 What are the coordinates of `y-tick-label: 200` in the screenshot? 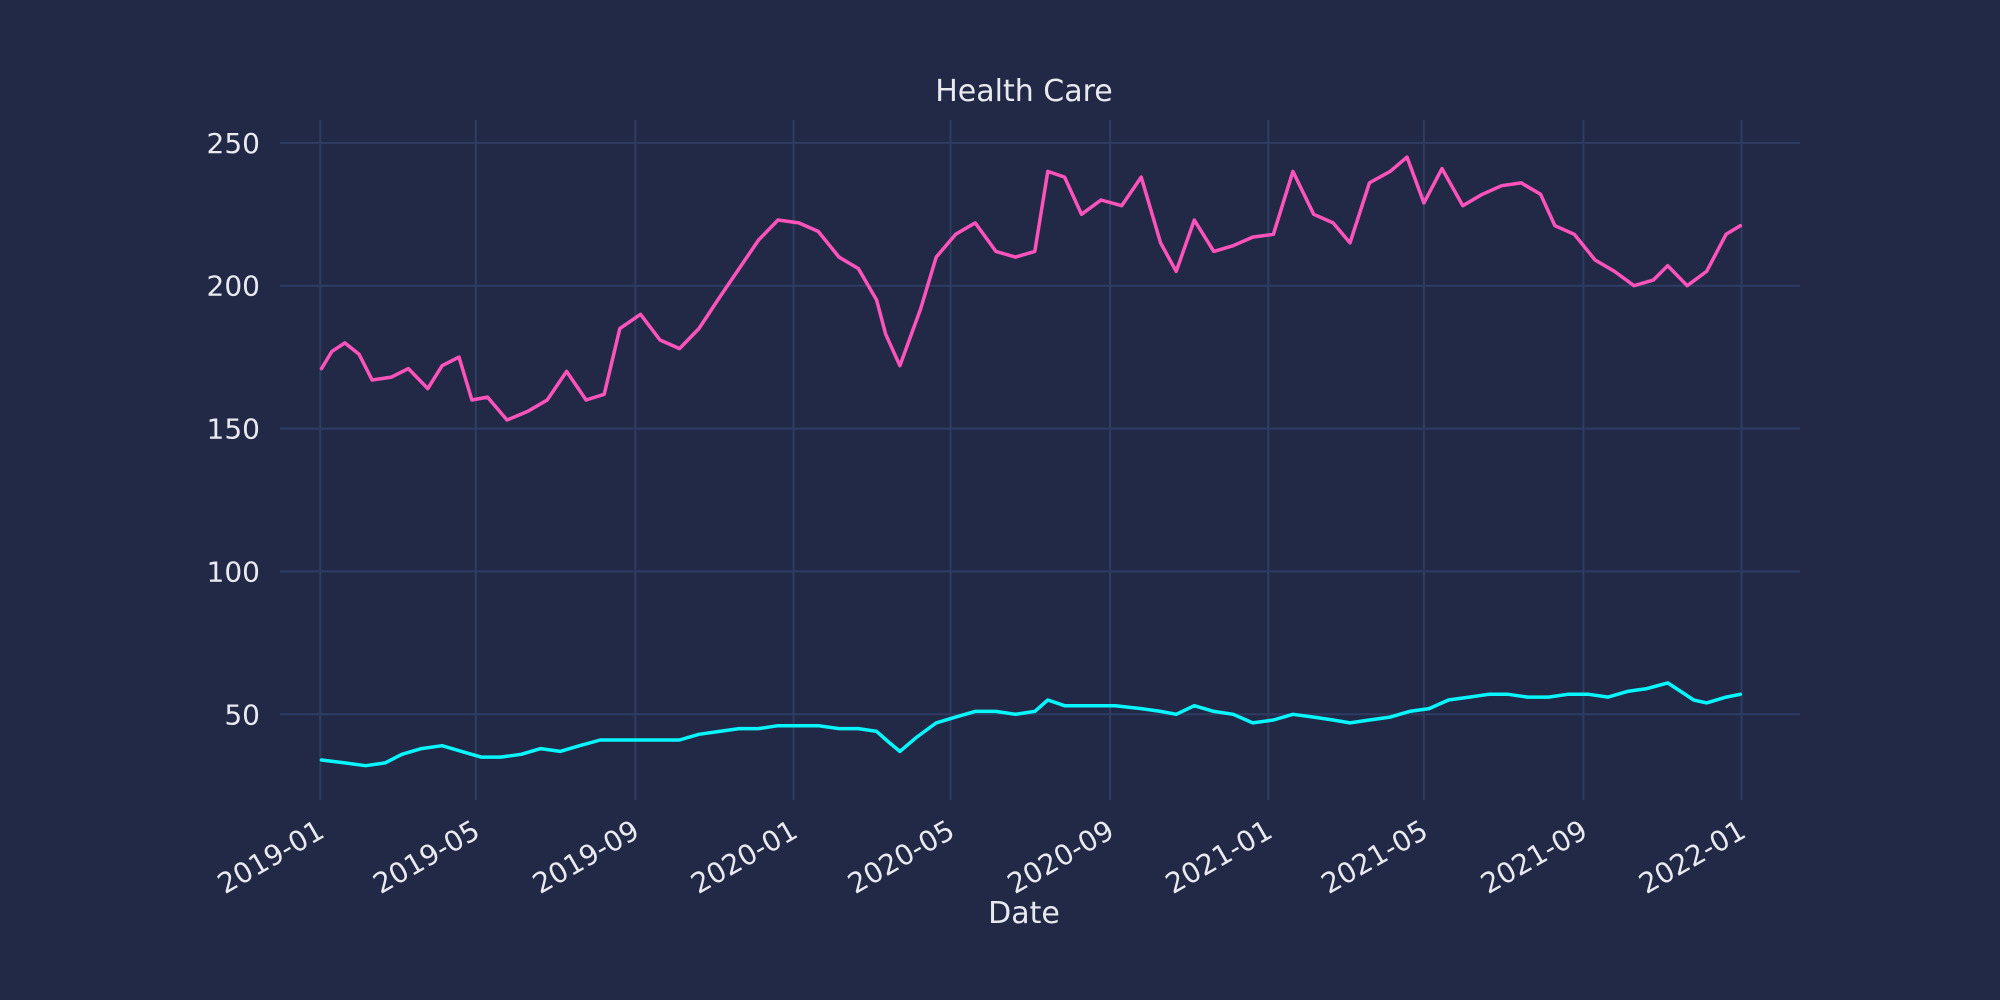 It's located at (233, 286).